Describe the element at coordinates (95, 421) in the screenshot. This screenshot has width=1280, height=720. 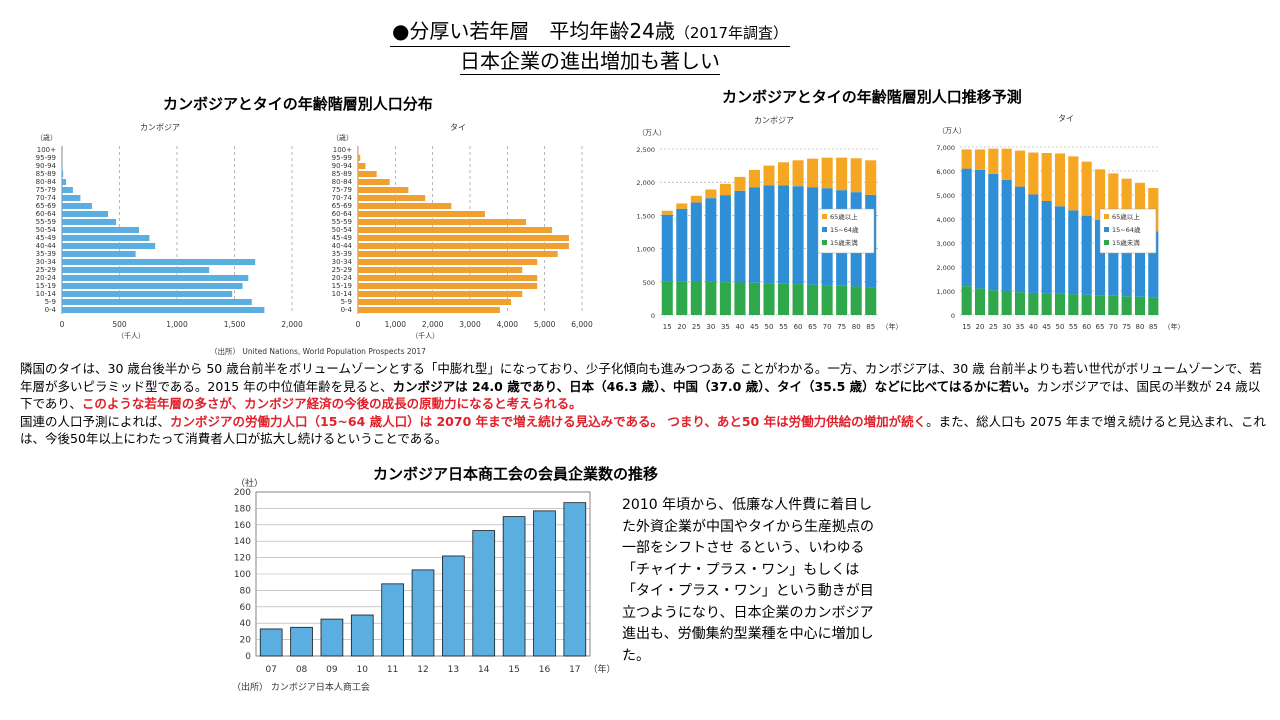
I see `para-text-2a: 国連の人口予測によれば、` at that location.